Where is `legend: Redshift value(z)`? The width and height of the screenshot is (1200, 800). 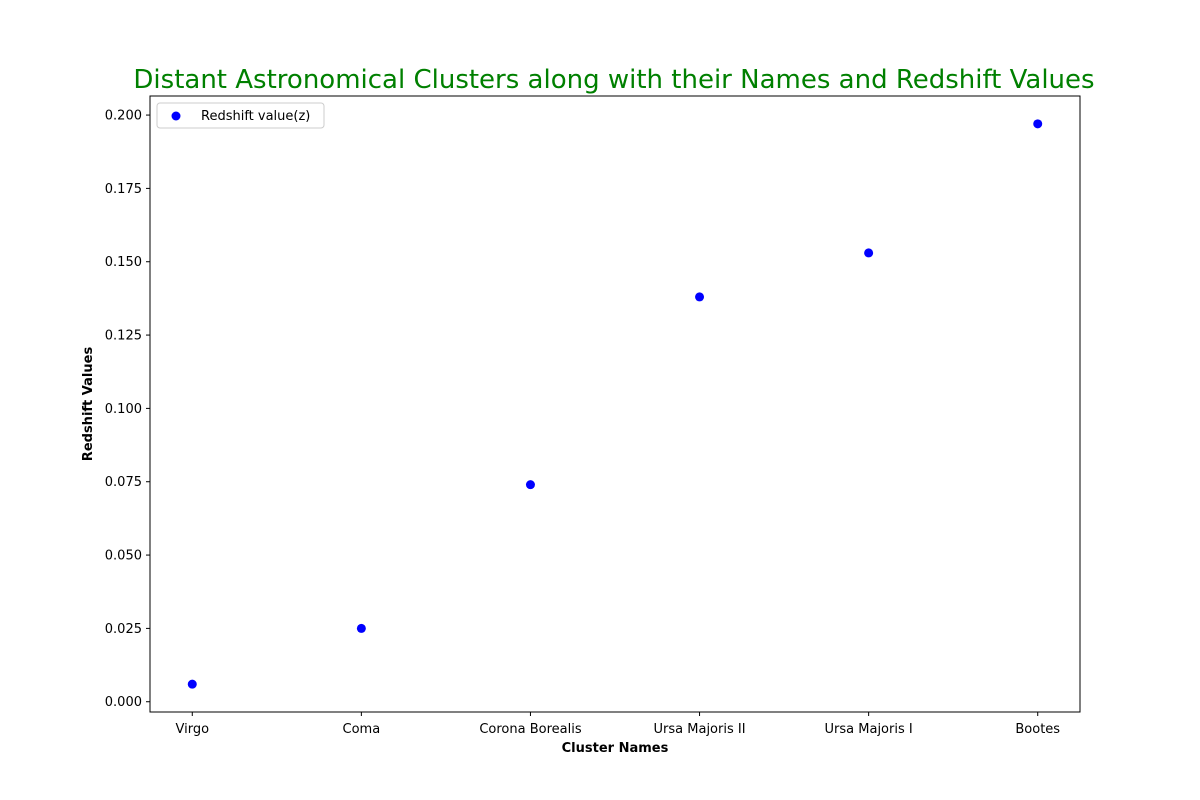 legend: Redshift value(z) is located at coordinates (240, 115).